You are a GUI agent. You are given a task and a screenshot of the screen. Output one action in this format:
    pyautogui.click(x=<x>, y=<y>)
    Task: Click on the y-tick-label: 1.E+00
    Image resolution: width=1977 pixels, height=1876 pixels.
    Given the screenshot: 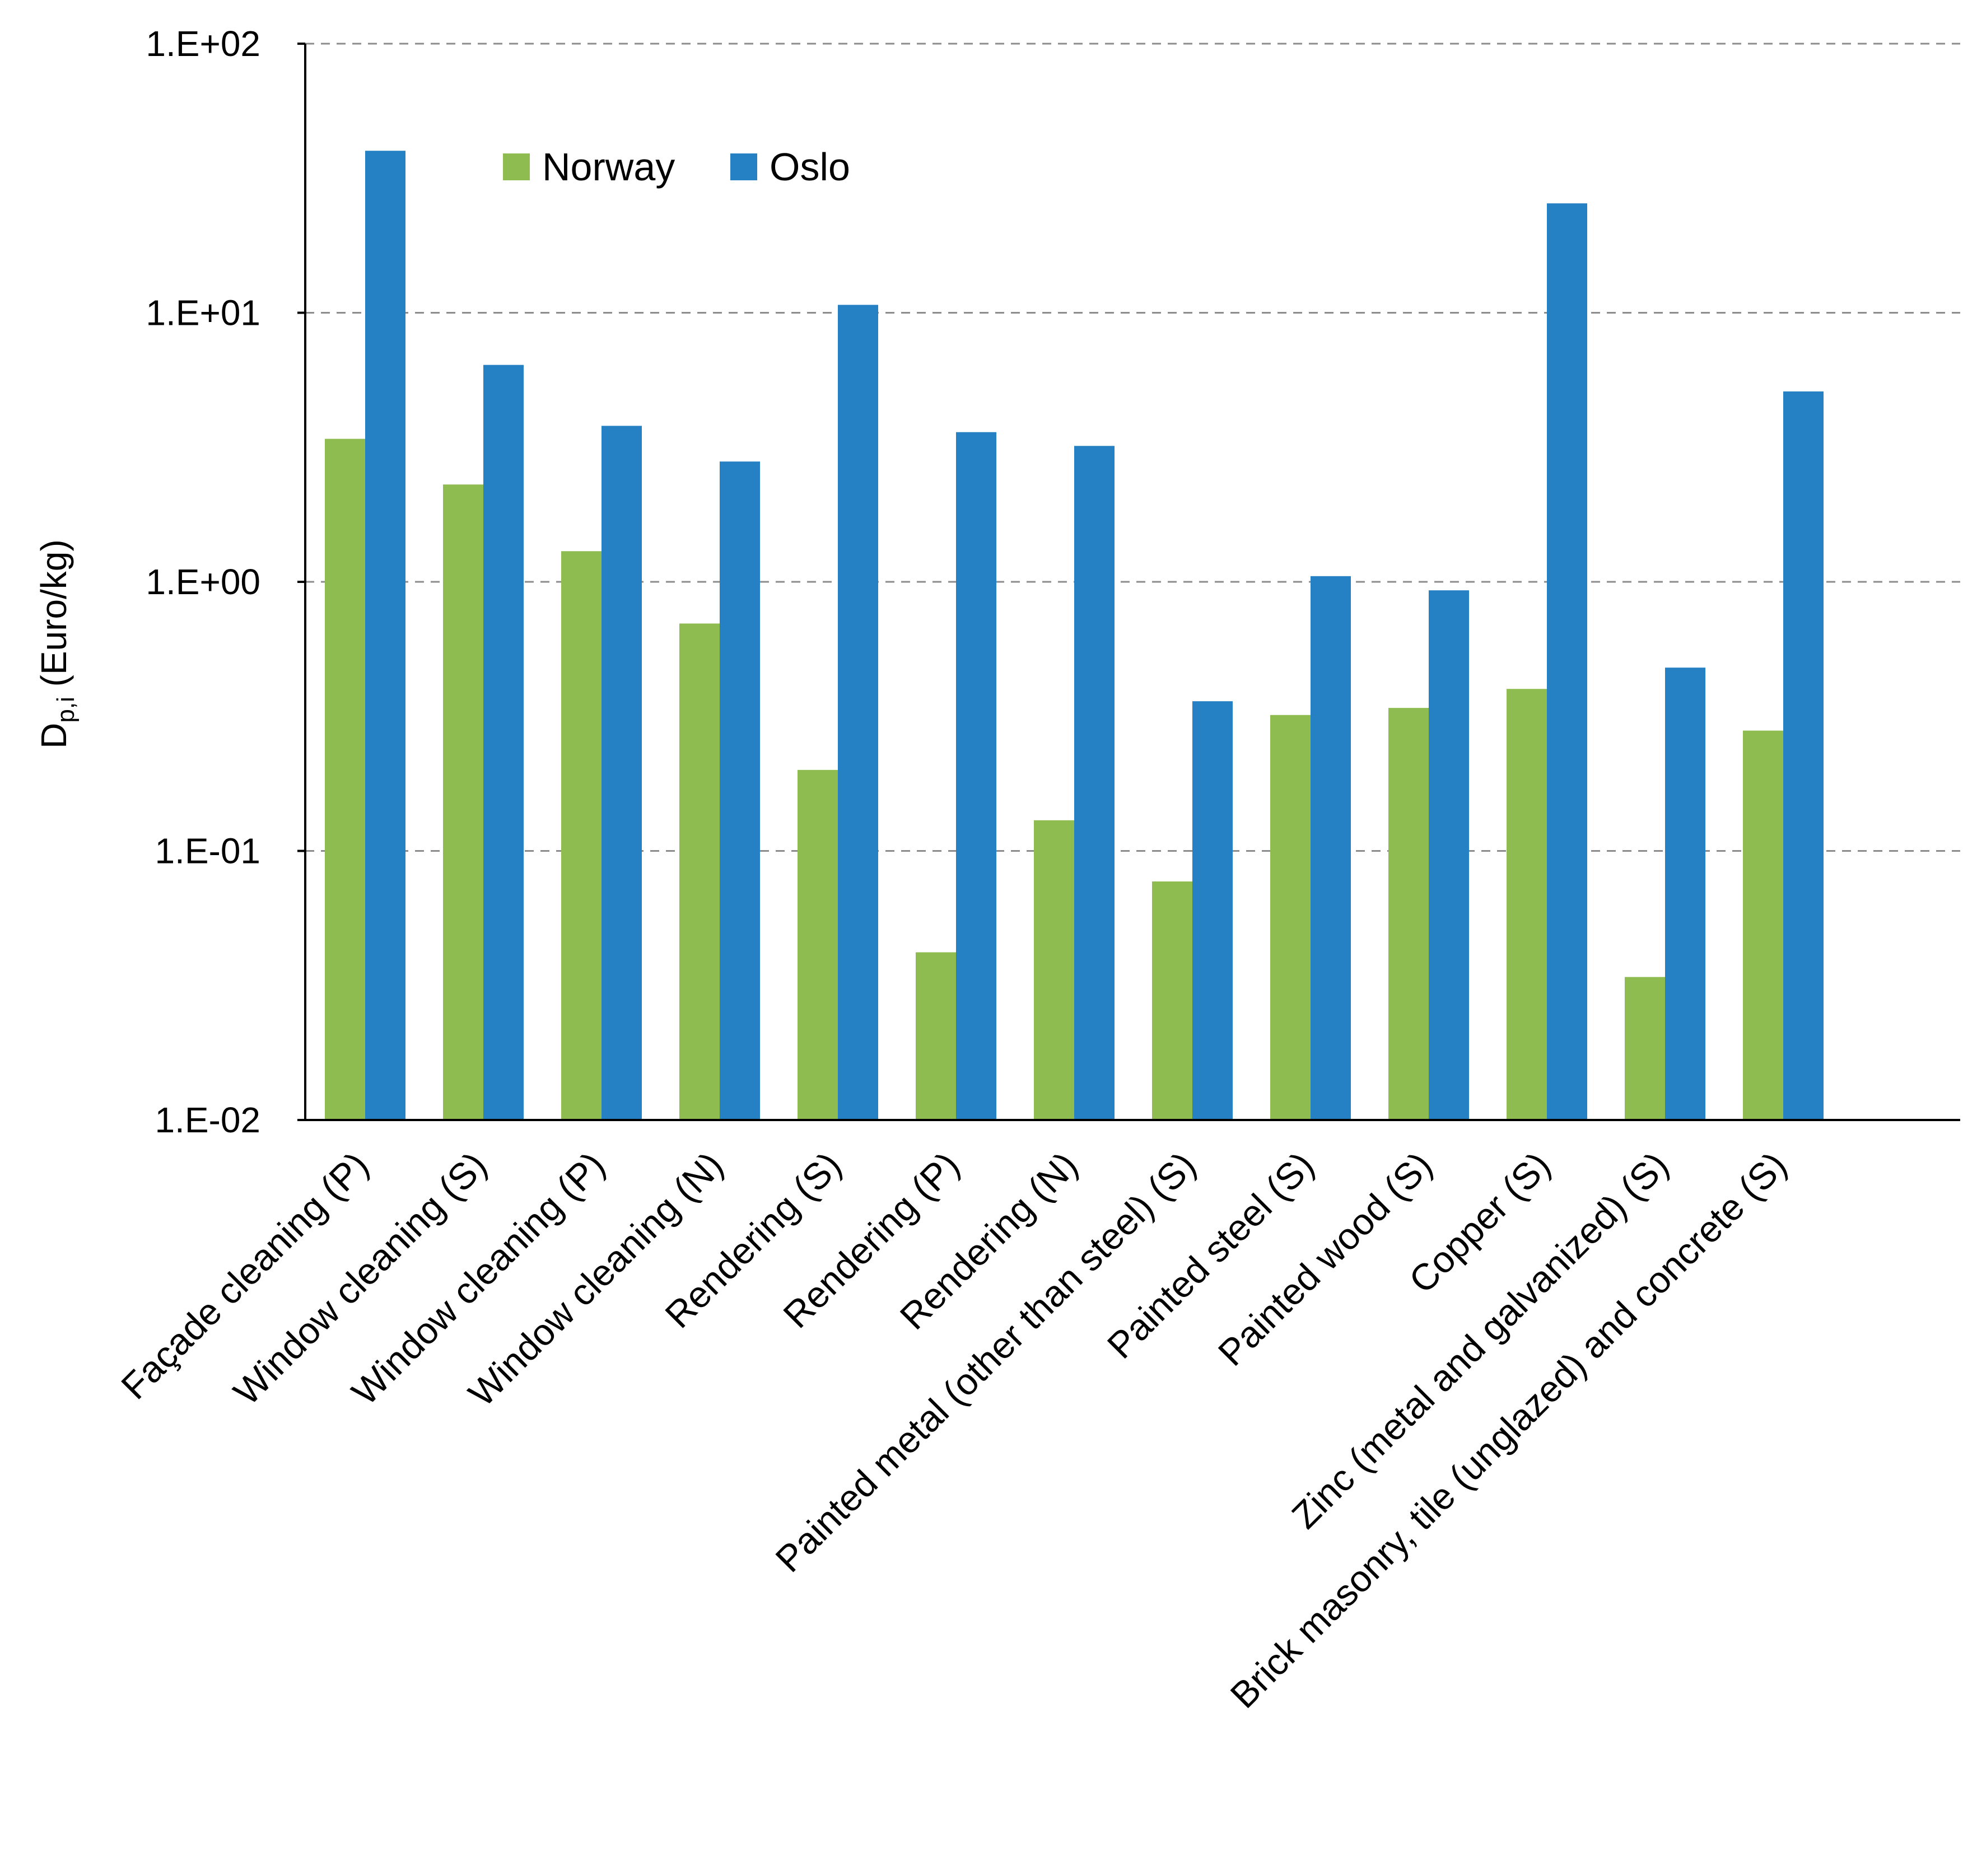 What is the action you would take?
    pyautogui.click(x=203, y=582)
    